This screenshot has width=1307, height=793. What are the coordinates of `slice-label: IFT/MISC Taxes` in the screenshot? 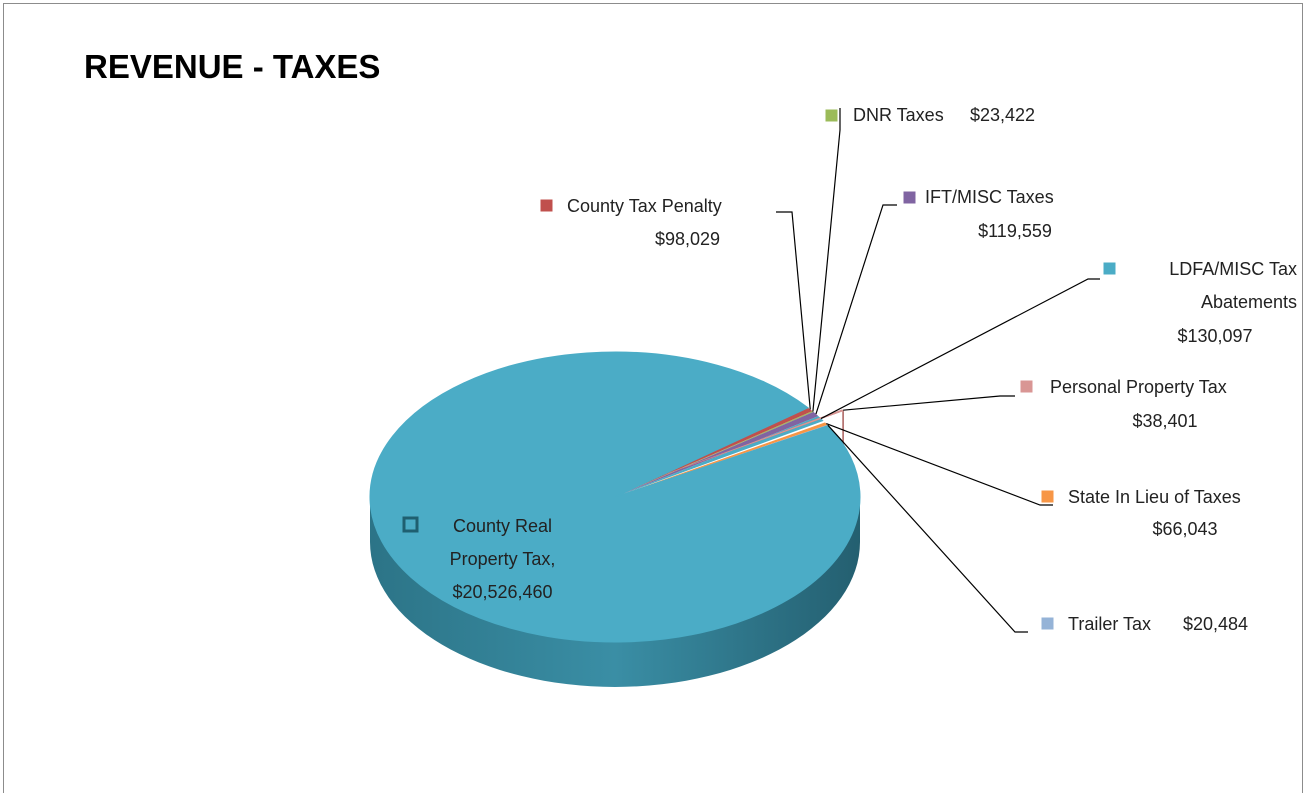 It's located at (989, 197).